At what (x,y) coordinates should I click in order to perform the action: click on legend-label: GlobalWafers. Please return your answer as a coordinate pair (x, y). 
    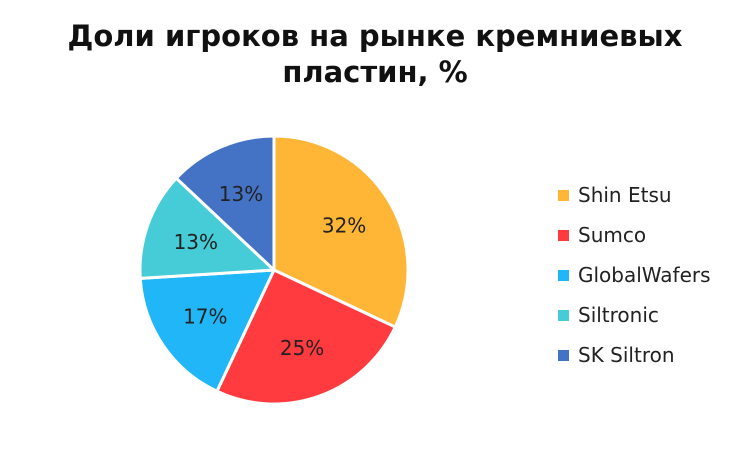
    Looking at the image, I should click on (644, 275).